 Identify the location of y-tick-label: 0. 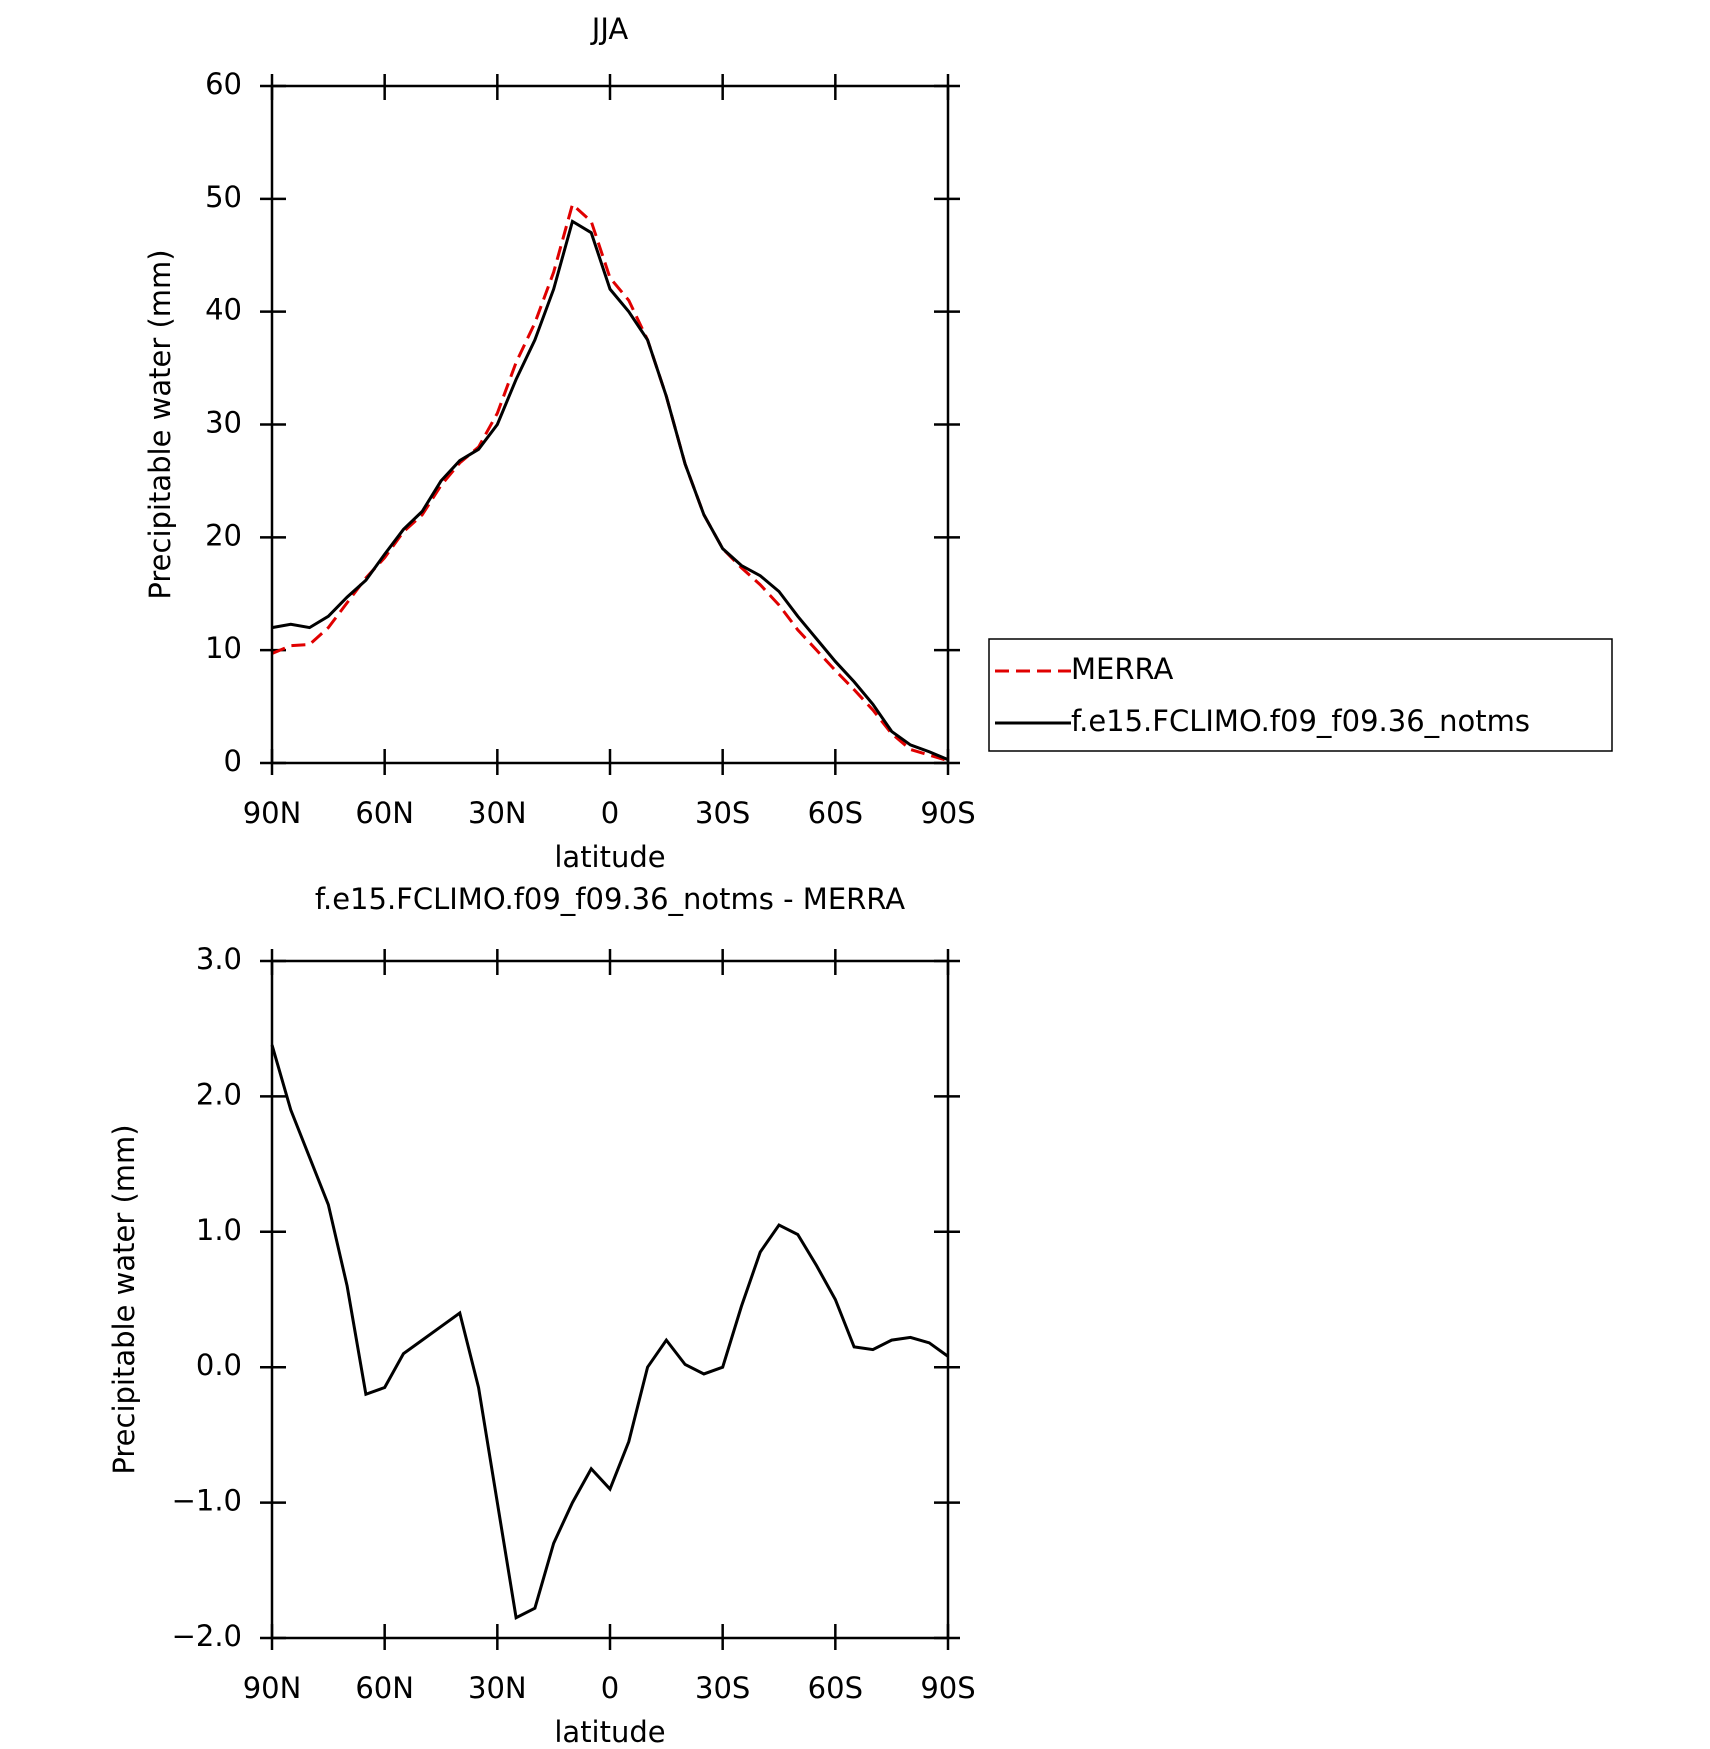
(233, 761).